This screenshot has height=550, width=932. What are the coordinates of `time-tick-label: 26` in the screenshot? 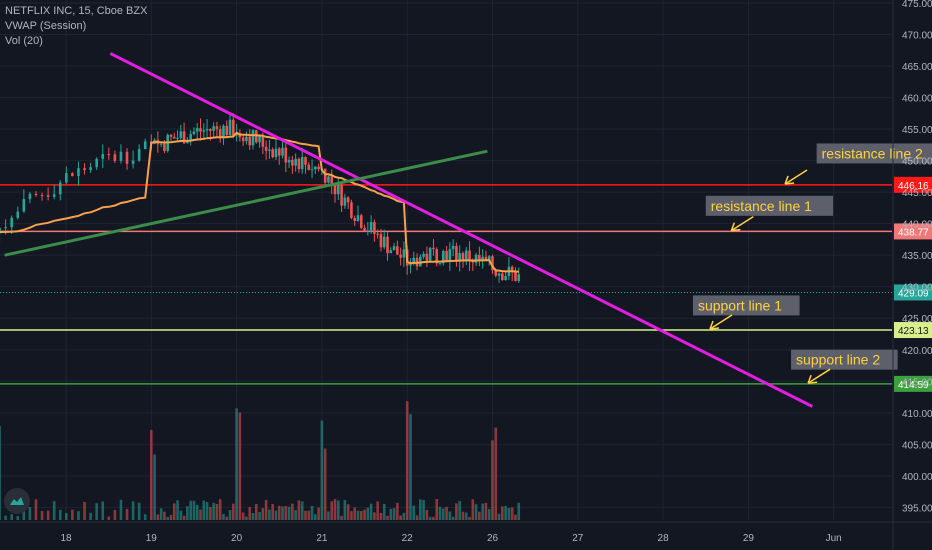 It's located at (493, 538).